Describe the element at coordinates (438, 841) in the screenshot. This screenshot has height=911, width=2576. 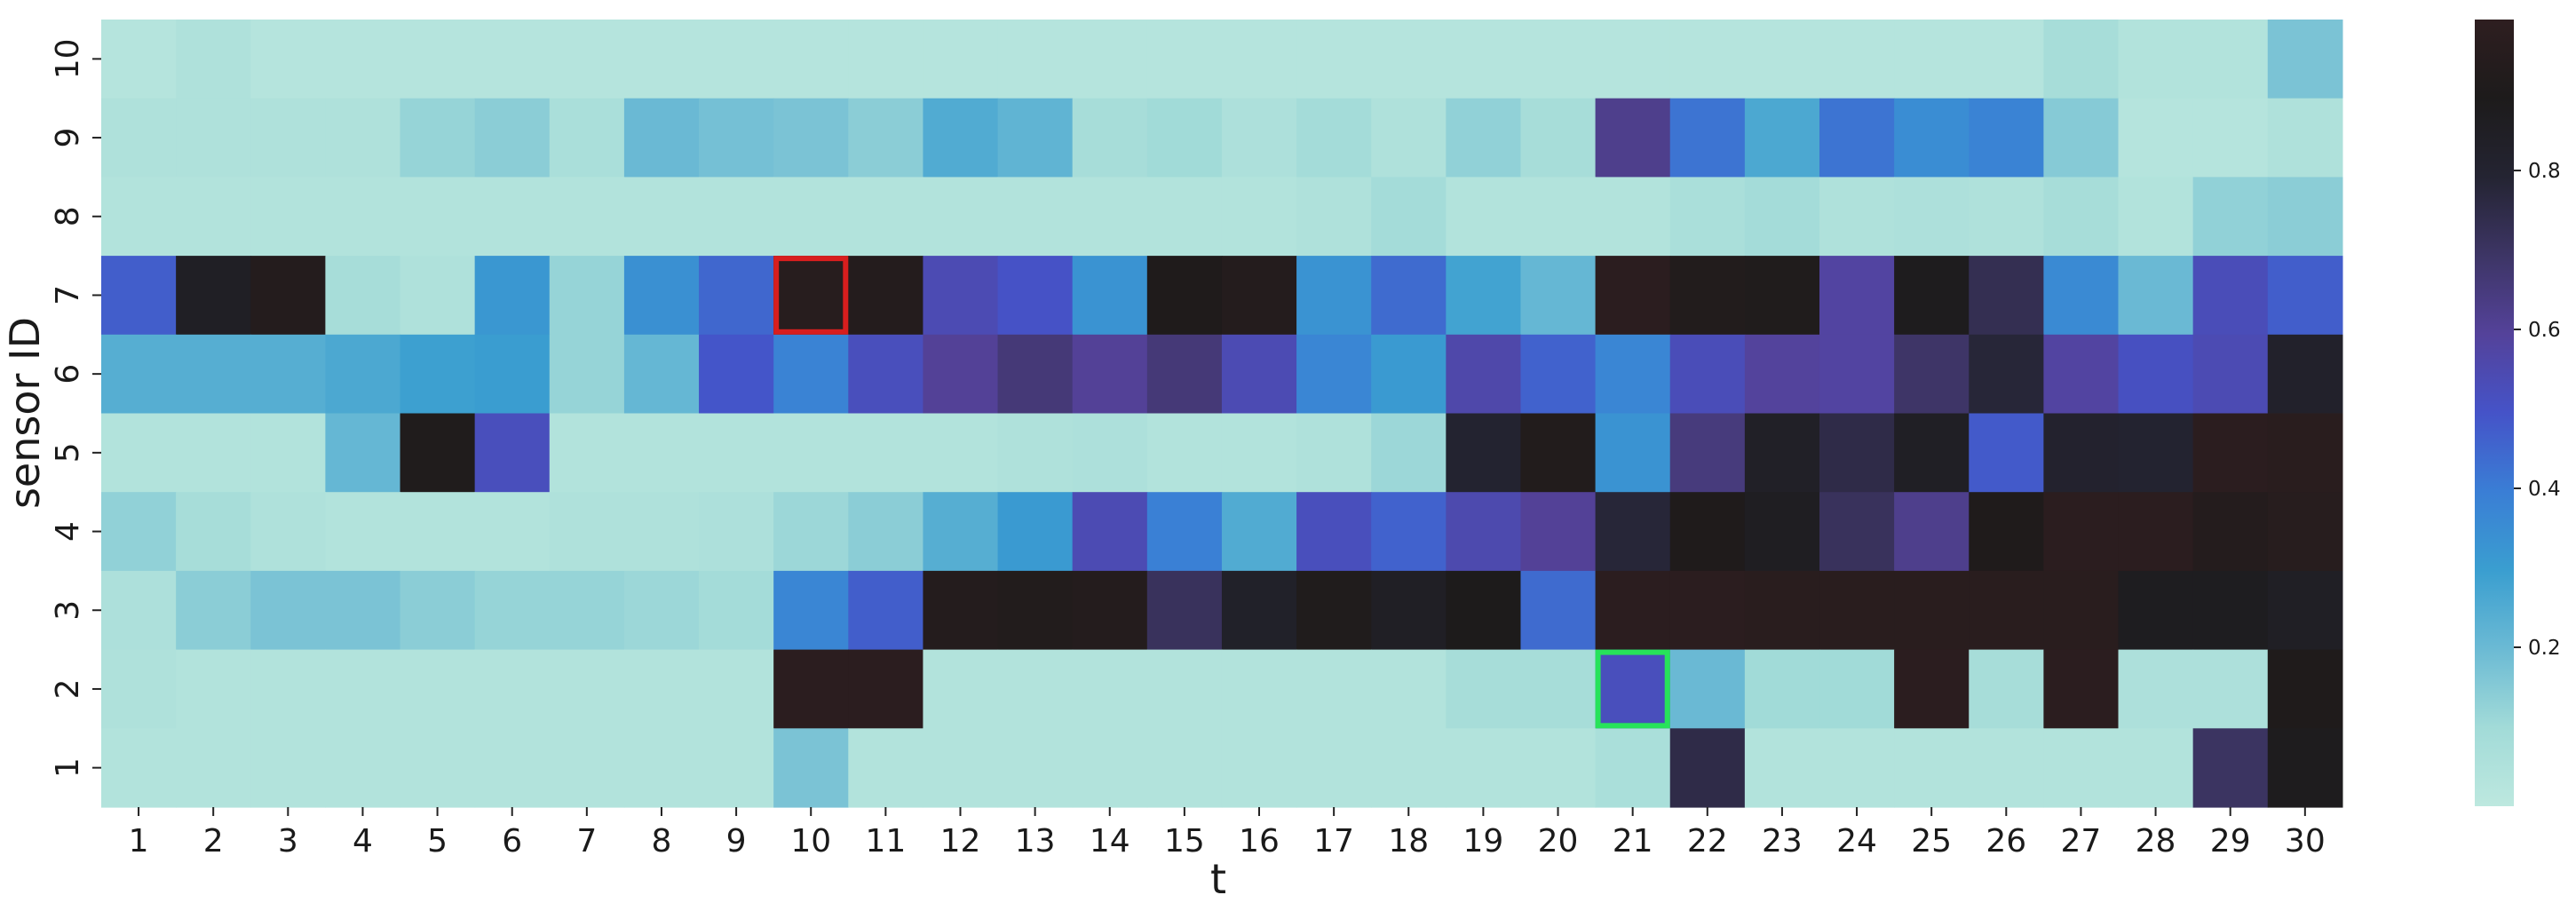
I see `x-tick-label: 5` at that location.